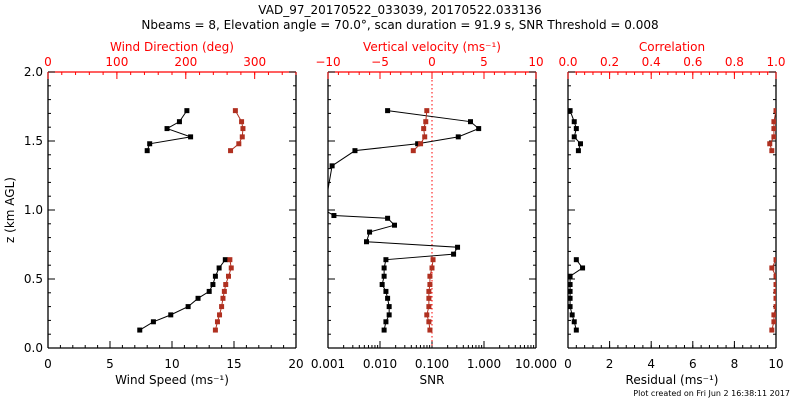 The width and height of the screenshot is (800, 400). Describe the element at coordinates (775, 364) in the screenshot. I see `x-tick-label: 10` at that location.